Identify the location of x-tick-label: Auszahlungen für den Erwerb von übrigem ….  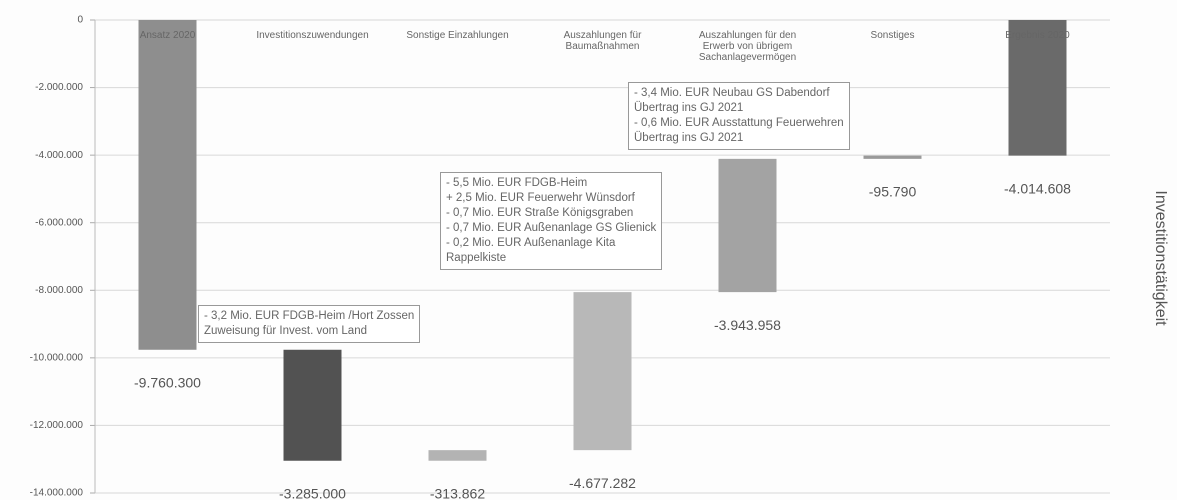
(747, 46).